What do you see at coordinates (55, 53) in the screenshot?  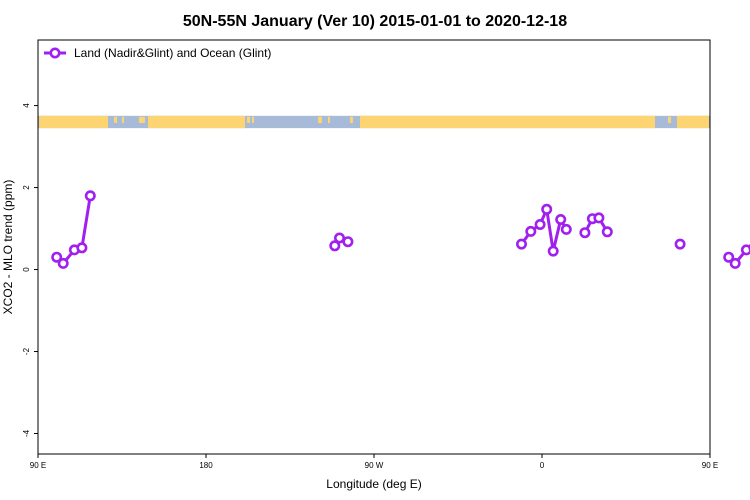 I see `legend-marker` at bounding box center [55, 53].